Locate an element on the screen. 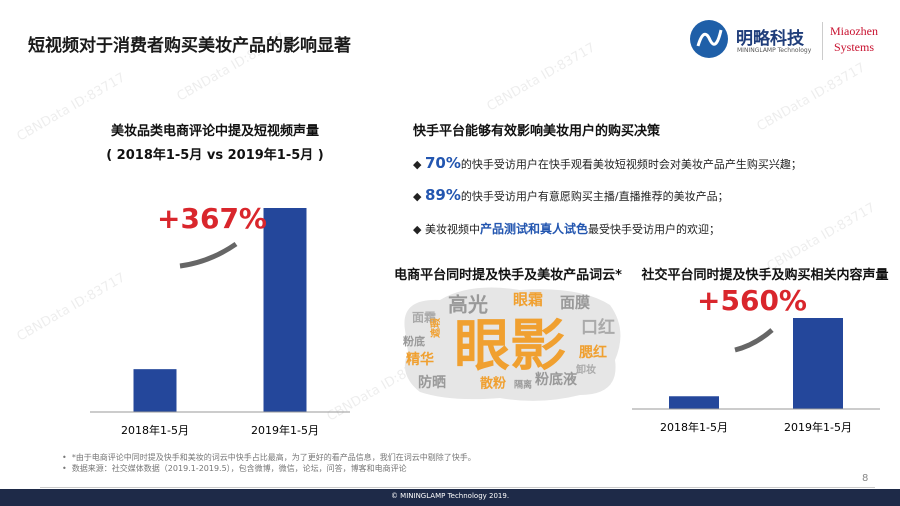 Image resolution: width=900 pixels, height=506 pixels. cloud-word: 卸妆 is located at coordinates (586, 369).